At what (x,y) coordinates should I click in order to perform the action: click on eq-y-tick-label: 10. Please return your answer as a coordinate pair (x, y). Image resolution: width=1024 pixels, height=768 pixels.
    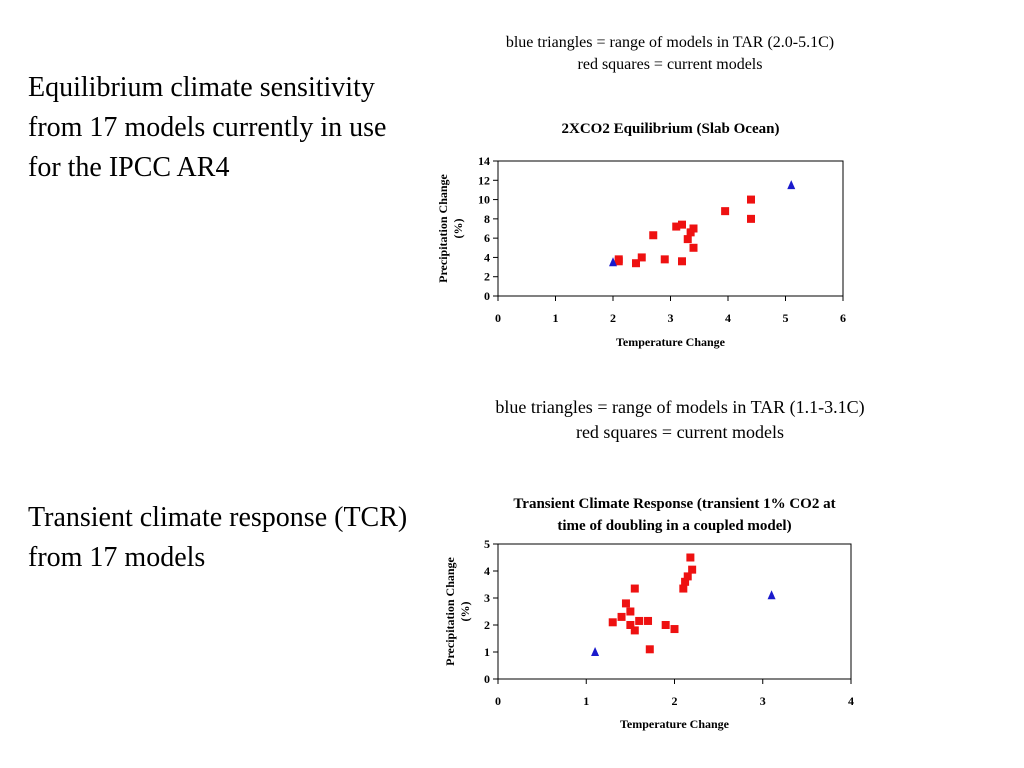
    Looking at the image, I should click on (484, 200).